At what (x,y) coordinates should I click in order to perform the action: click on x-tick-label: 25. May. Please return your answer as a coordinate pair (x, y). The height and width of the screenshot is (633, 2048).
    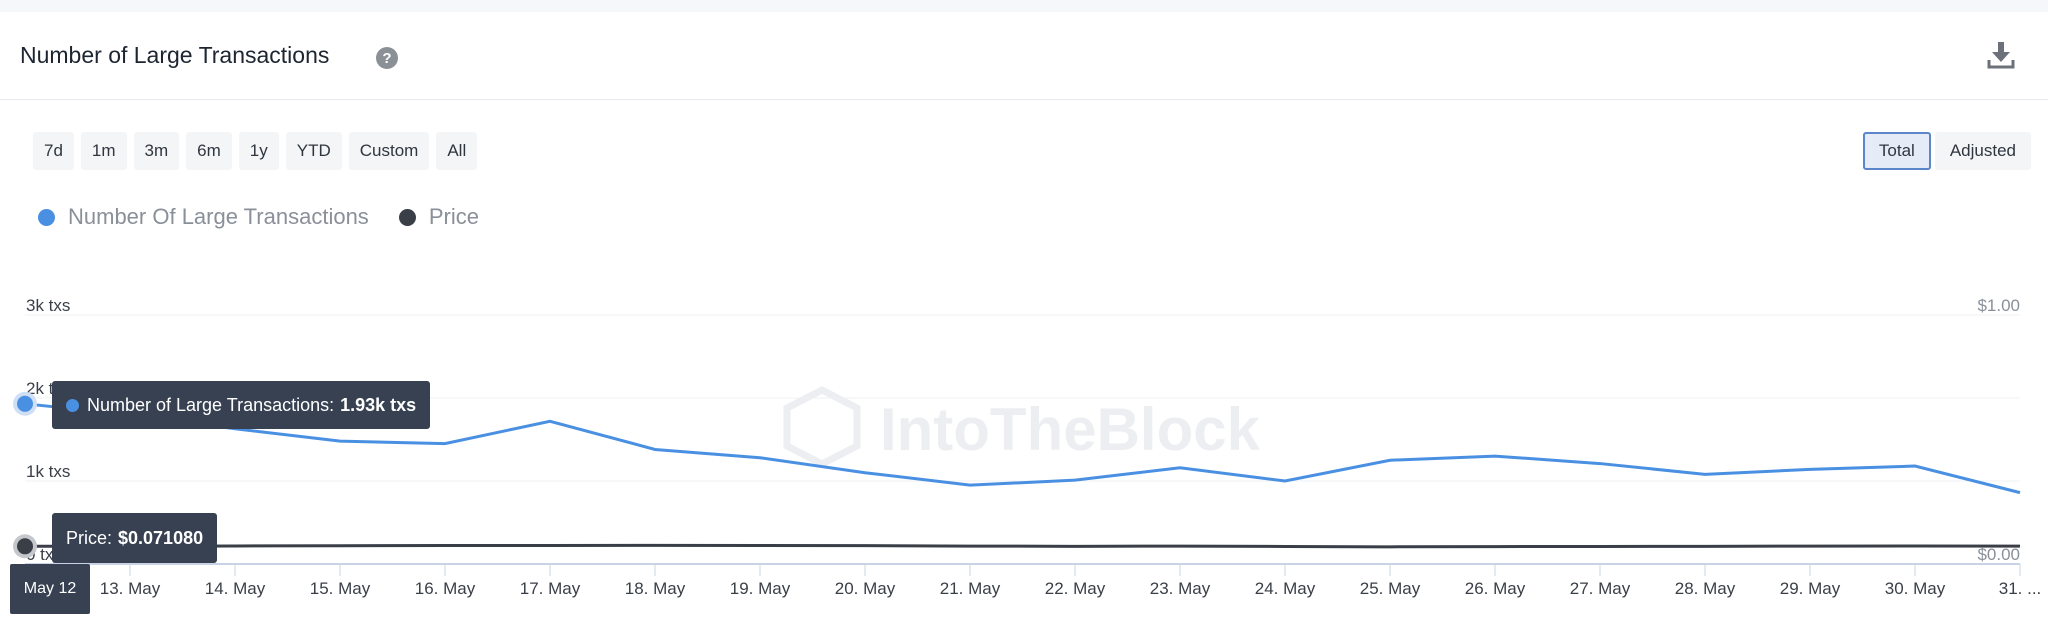
    Looking at the image, I should click on (1390, 588).